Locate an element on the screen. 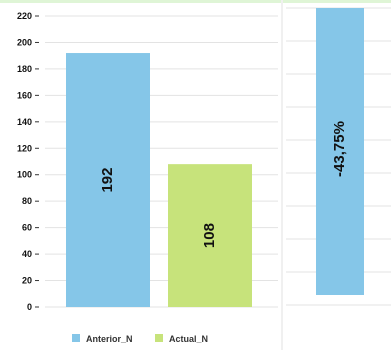 The width and height of the screenshot is (391, 350). bar-value-label-Actual_N: 108 is located at coordinates (209, 235).